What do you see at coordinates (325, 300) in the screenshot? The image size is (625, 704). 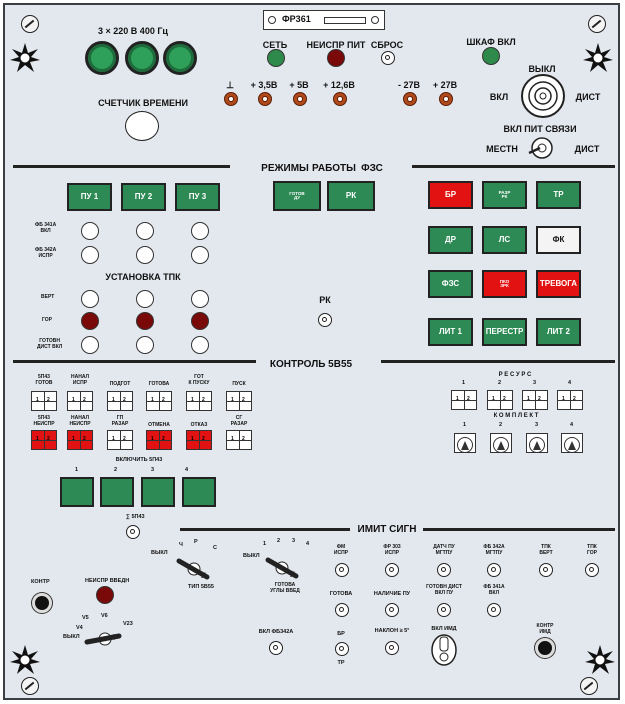 I see `rk-toggle-label: РК` at bounding box center [325, 300].